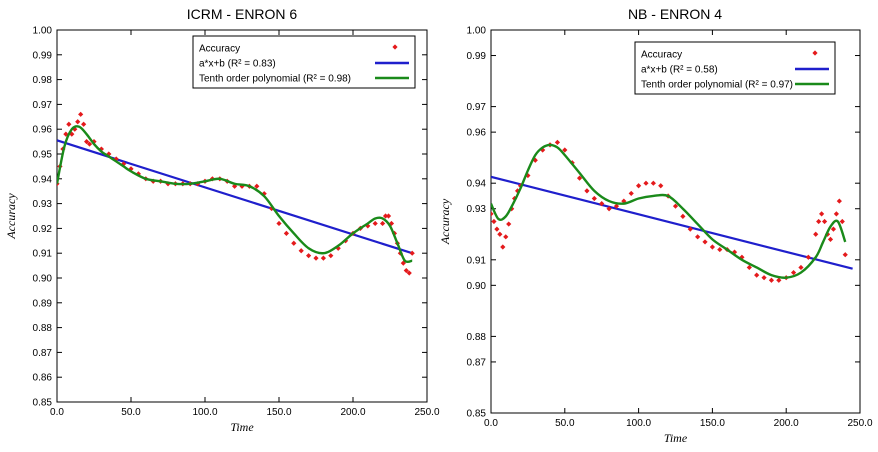 This screenshot has height=452, width=878. Describe the element at coordinates (43, 229) in the screenshot. I see `y-tick-label: 0.92` at that location.